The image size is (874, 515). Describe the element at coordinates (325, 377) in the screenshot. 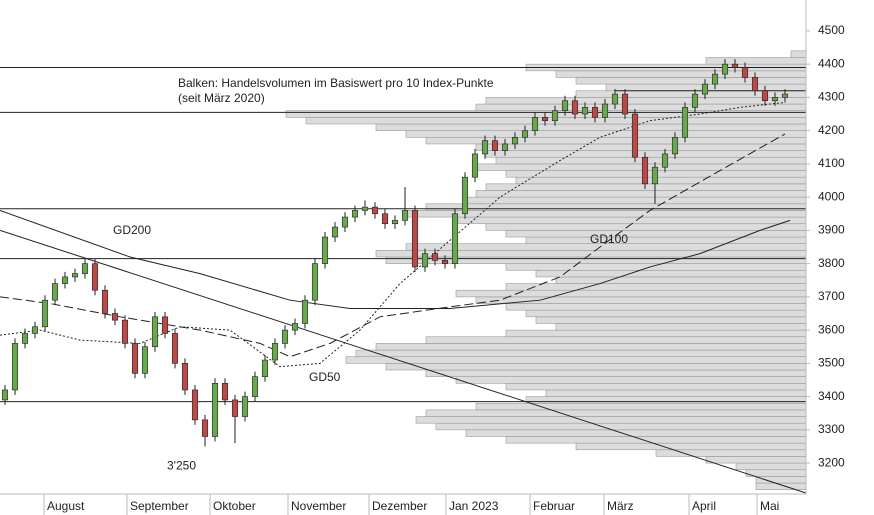

I see `ma-label: GD50` at that location.